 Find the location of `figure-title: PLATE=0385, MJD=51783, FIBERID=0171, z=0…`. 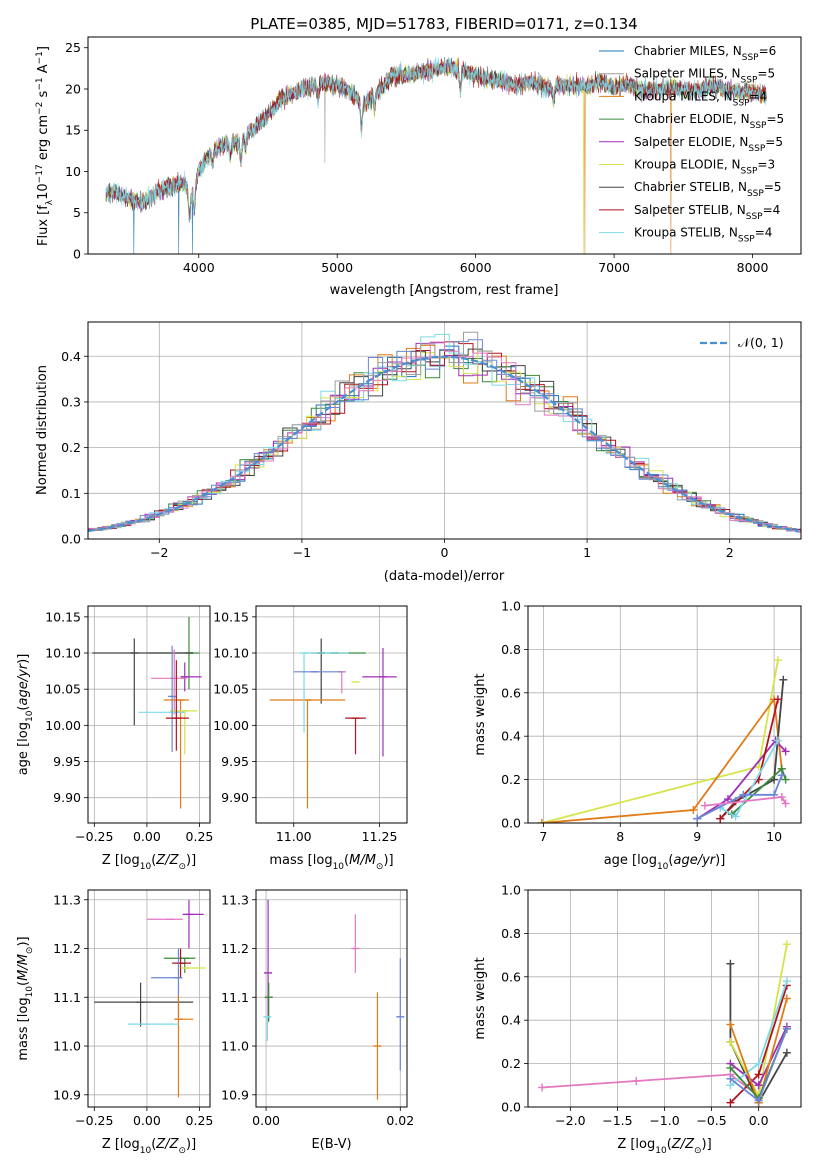

figure-title: PLATE=0385, MJD=51783, FIBERID=0171, z=0… is located at coordinates (443, 24).